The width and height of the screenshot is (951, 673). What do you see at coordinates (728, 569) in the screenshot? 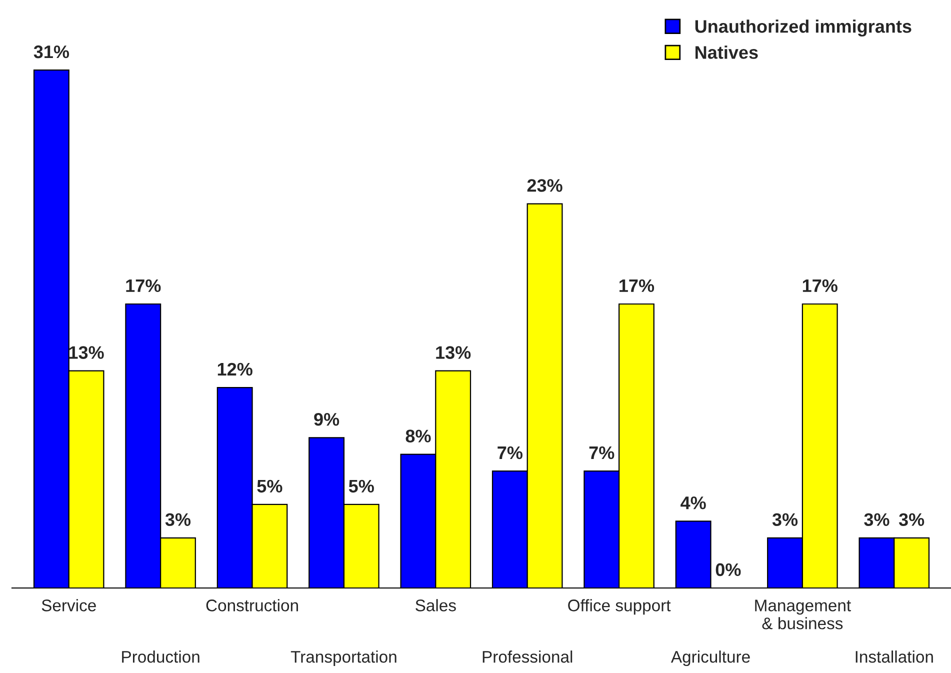
I see `data-label: 0%` at bounding box center [728, 569].